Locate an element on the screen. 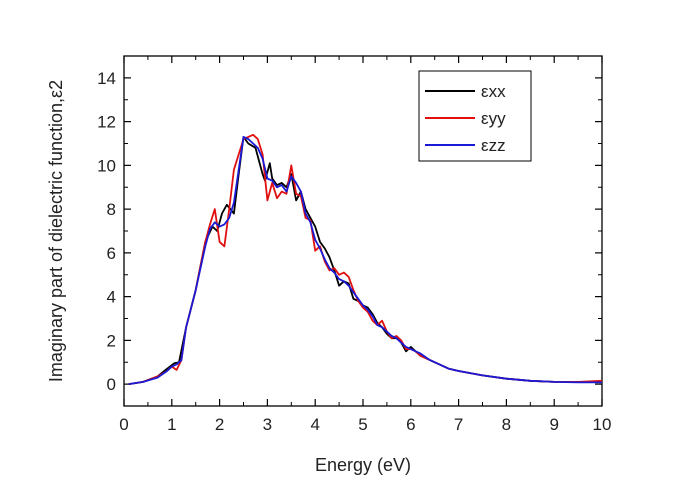 This screenshot has width=700, height=487. x-tick-label: 4 is located at coordinates (314, 424).